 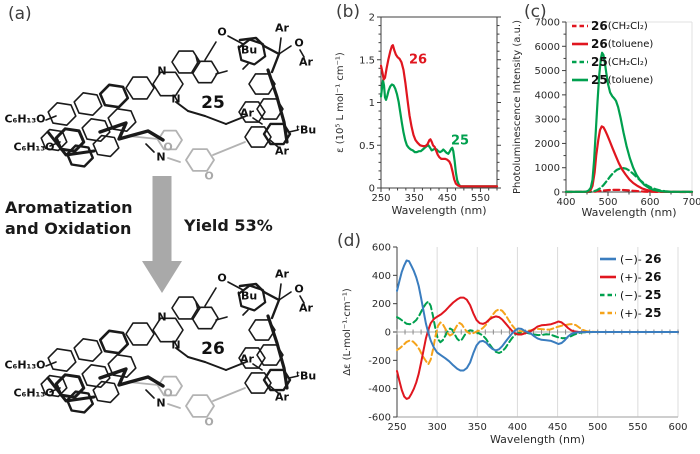 I want to click on y-tick-label: -400, so click(x=379, y=389).